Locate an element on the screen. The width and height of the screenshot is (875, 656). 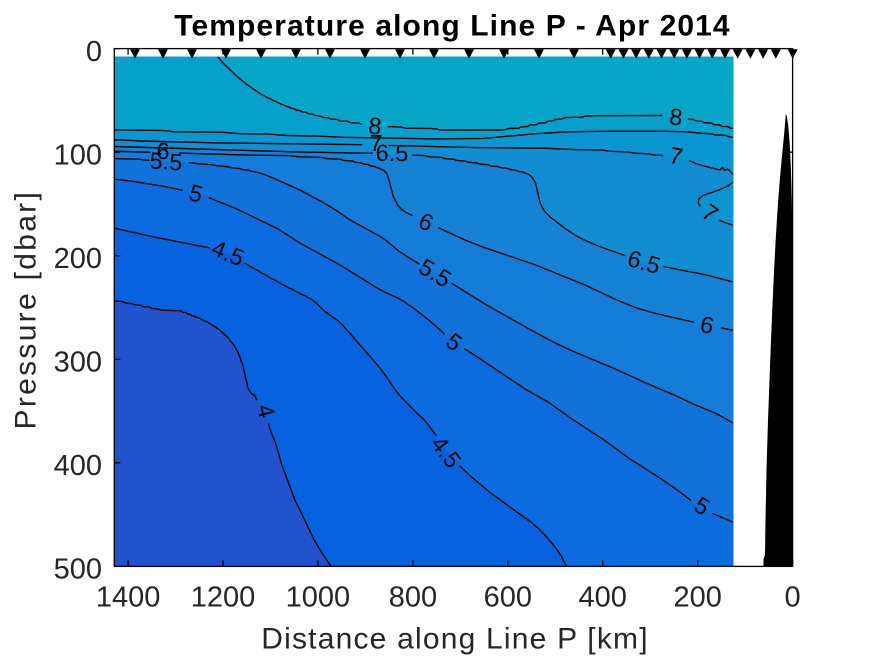
svg-text: 6.5 is located at coordinates (391, 153).